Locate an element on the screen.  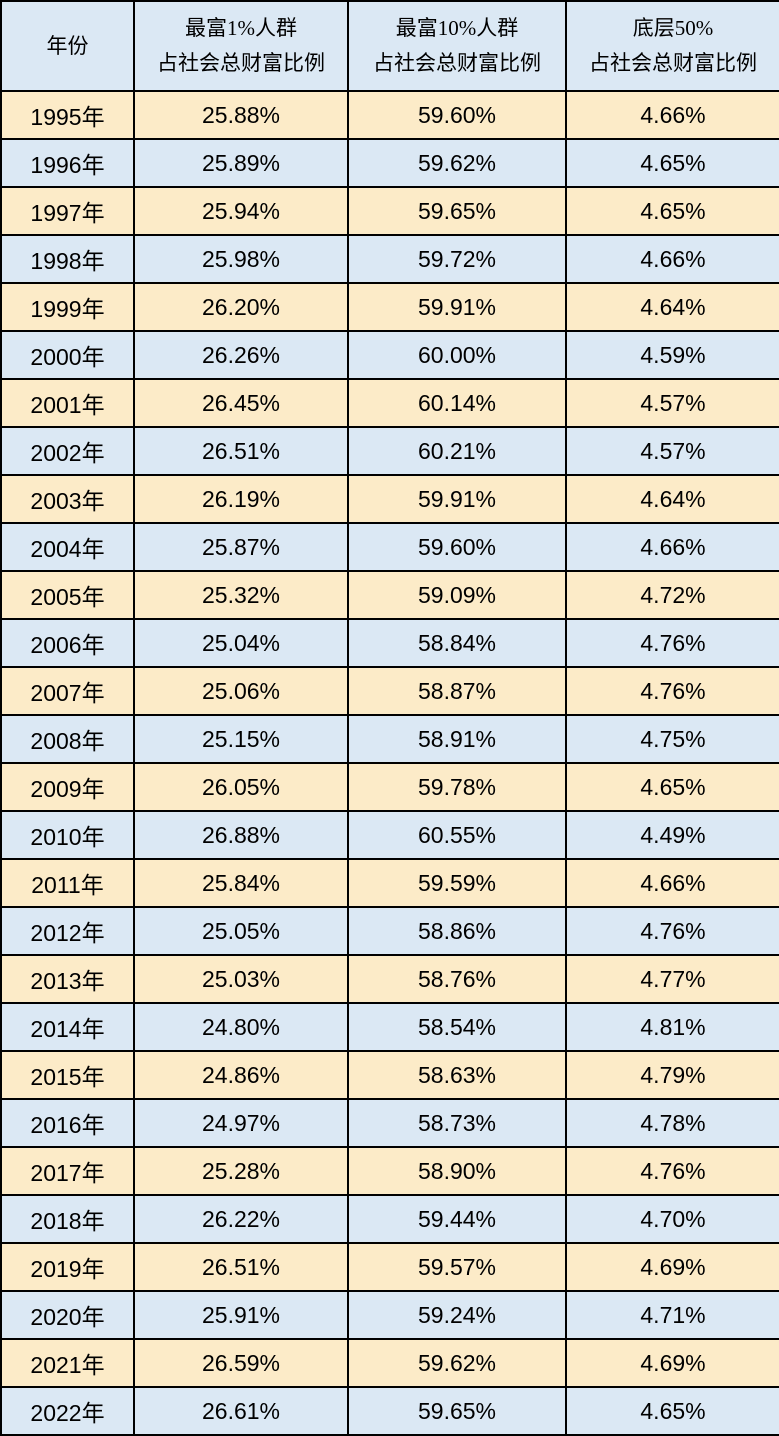
table-row: 2020年 25.91% 59.24% 4.71% is located at coordinates (389, 1315).